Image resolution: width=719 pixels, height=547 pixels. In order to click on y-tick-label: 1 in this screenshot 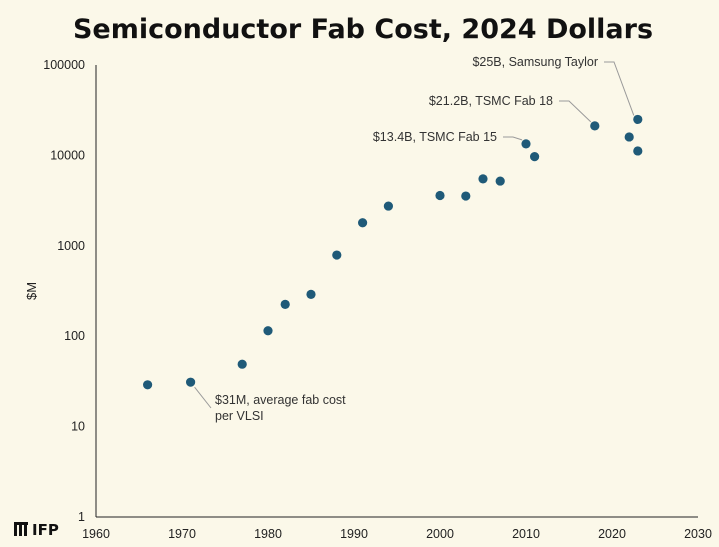, I will do `click(81, 517)`.